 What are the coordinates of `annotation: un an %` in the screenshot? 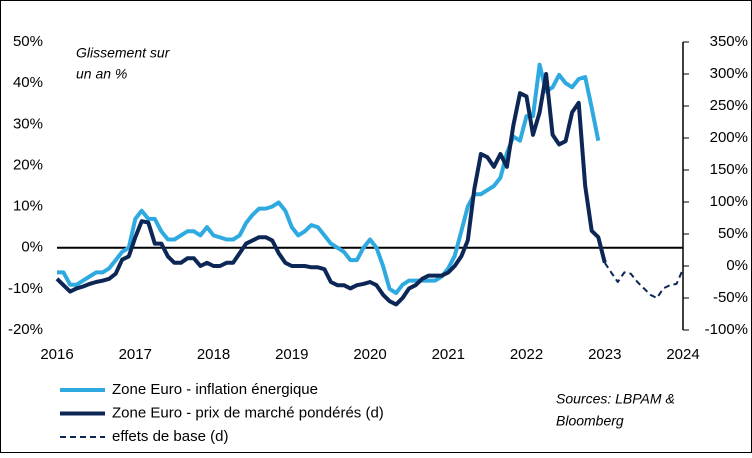 It's located at (101, 74).